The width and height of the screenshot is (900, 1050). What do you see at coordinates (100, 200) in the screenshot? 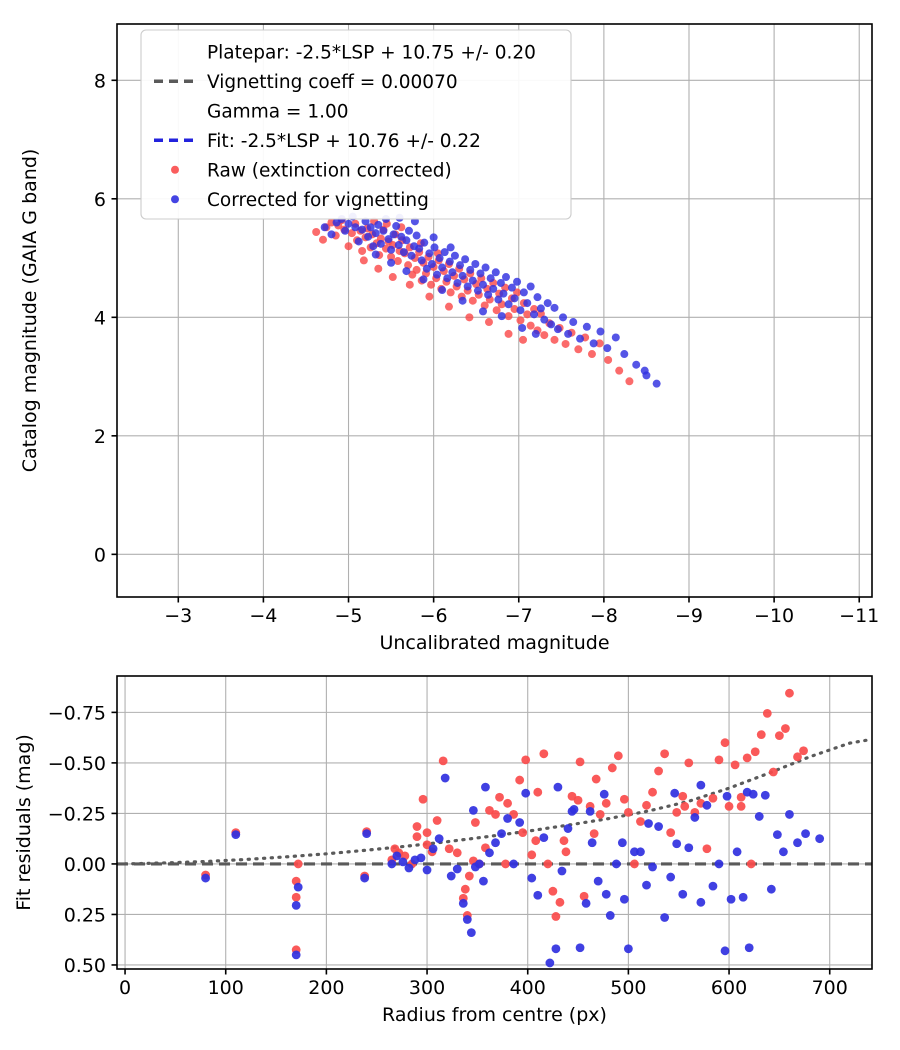
I see `ytick-label: 6` at bounding box center [100, 200].